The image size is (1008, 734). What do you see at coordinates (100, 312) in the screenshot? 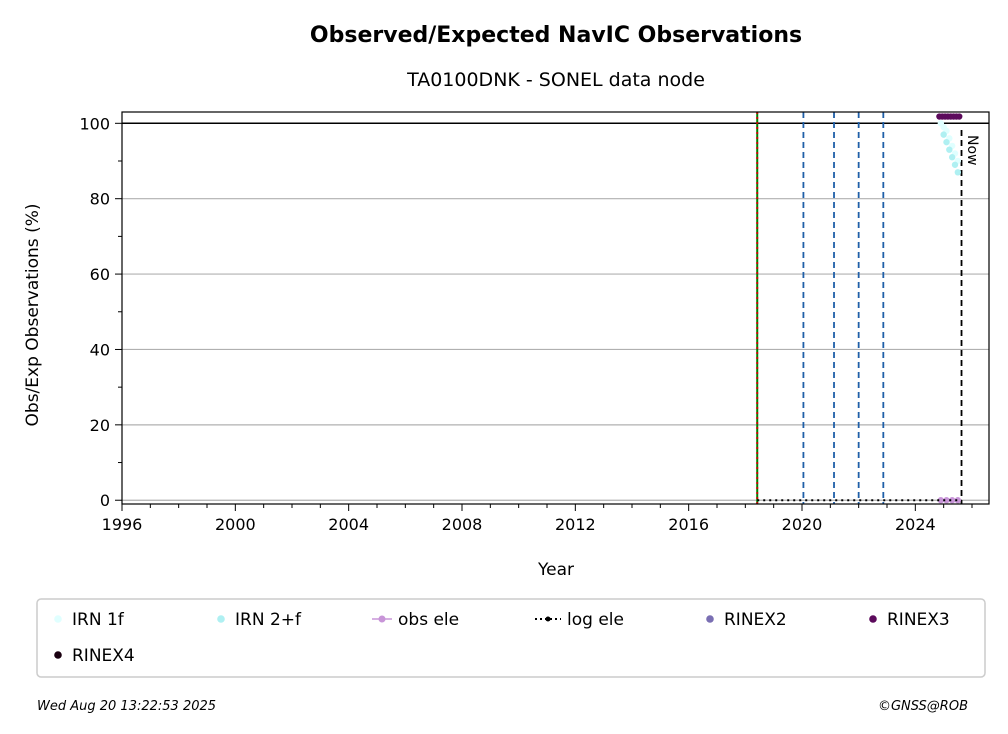
I see `y-axis-ticks: 0 20 40 60 80 100` at bounding box center [100, 312].